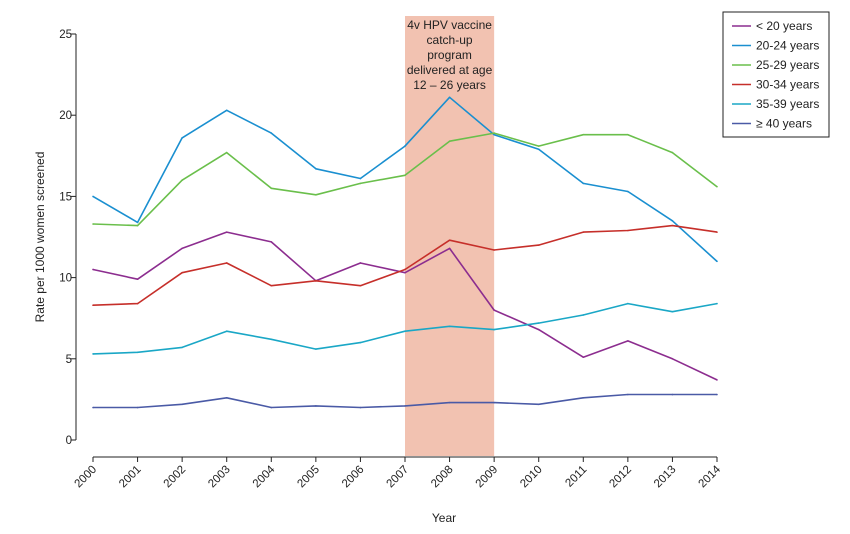 Image resolution: width=850 pixels, height=534 pixels. Describe the element at coordinates (442, 477) in the screenshot. I see `x-tick-label: 2008` at that location.